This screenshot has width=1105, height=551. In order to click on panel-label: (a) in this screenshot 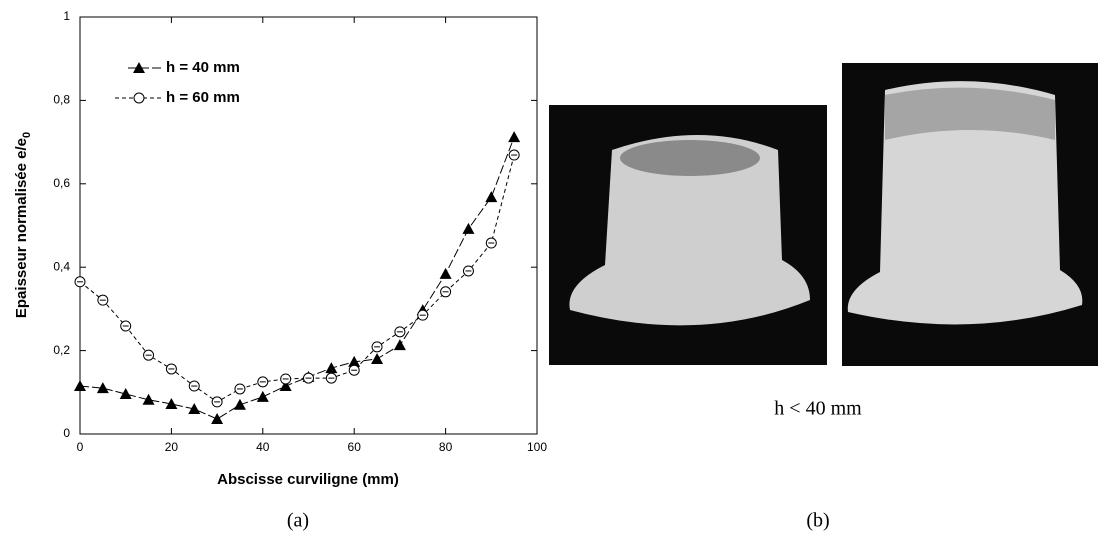, I will do `click(298, 521)`.